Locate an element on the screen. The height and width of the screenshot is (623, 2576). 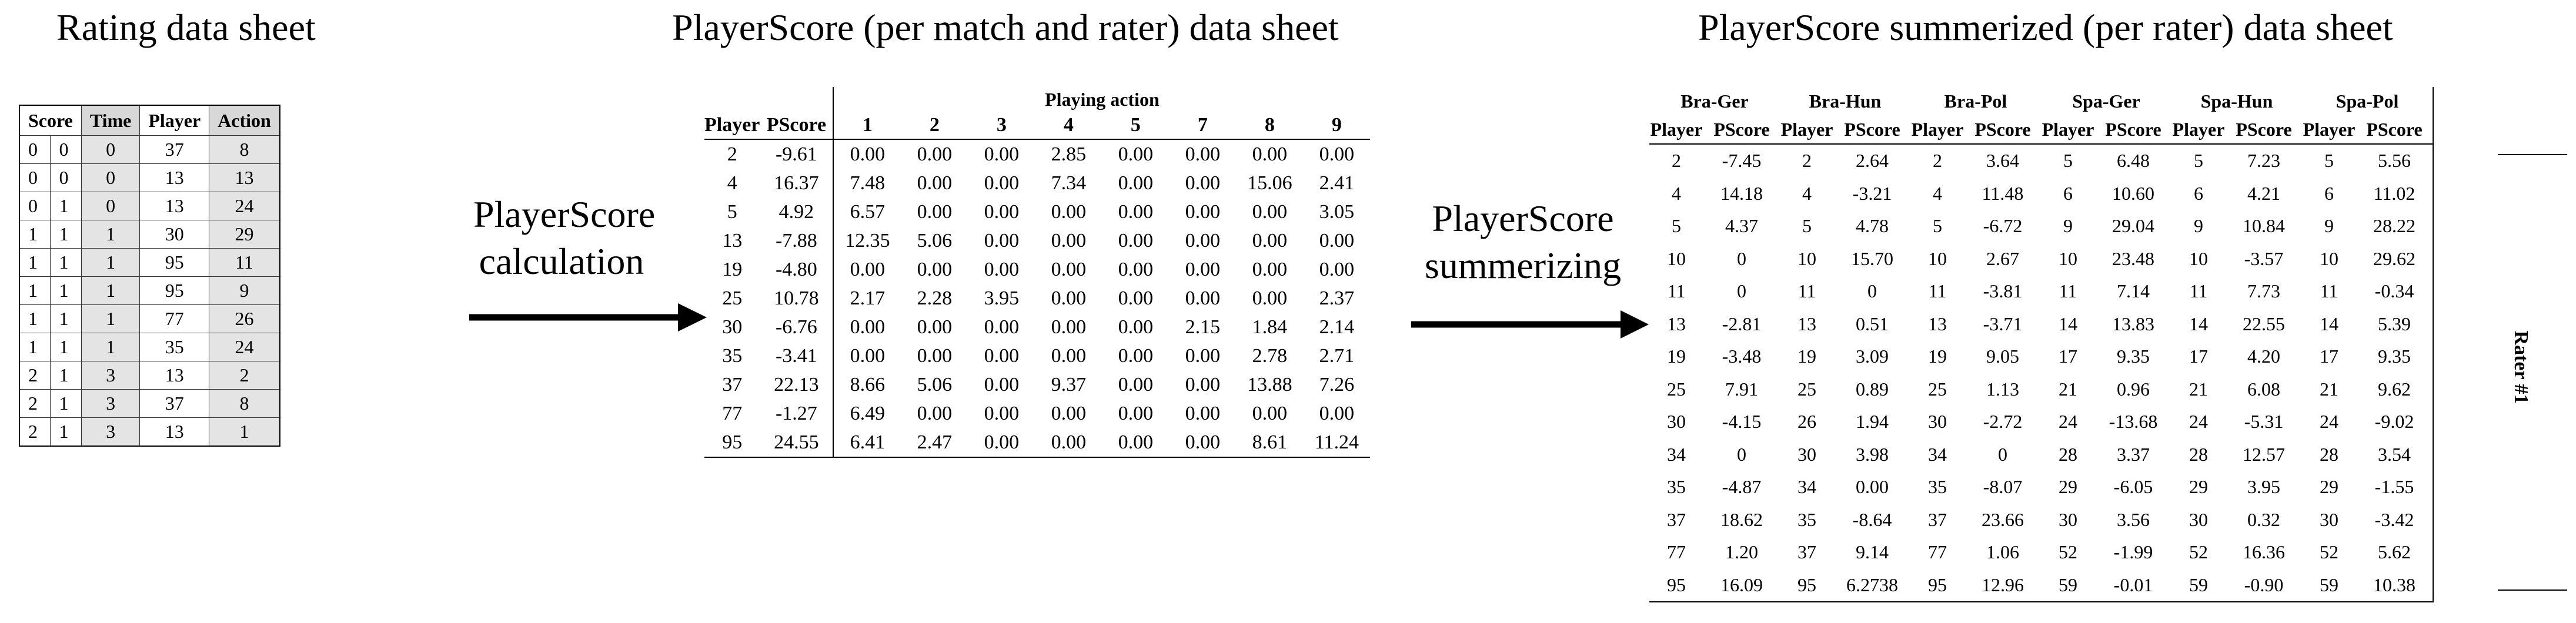
rating-cell: 0 is located at coordinates (35, 149).